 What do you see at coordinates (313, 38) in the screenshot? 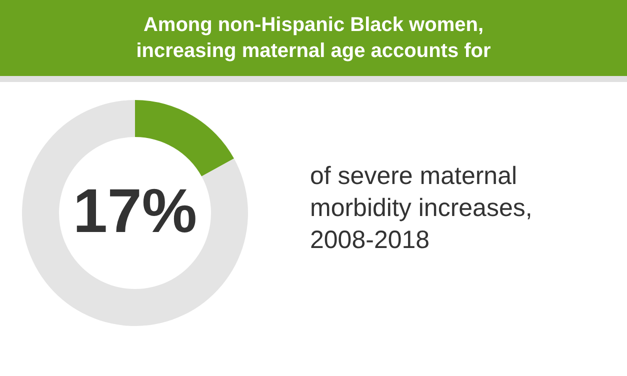
I see `text: Among non-Hispanic Black women, increasing maternal age accounts for` at bounding box center [313, 38].